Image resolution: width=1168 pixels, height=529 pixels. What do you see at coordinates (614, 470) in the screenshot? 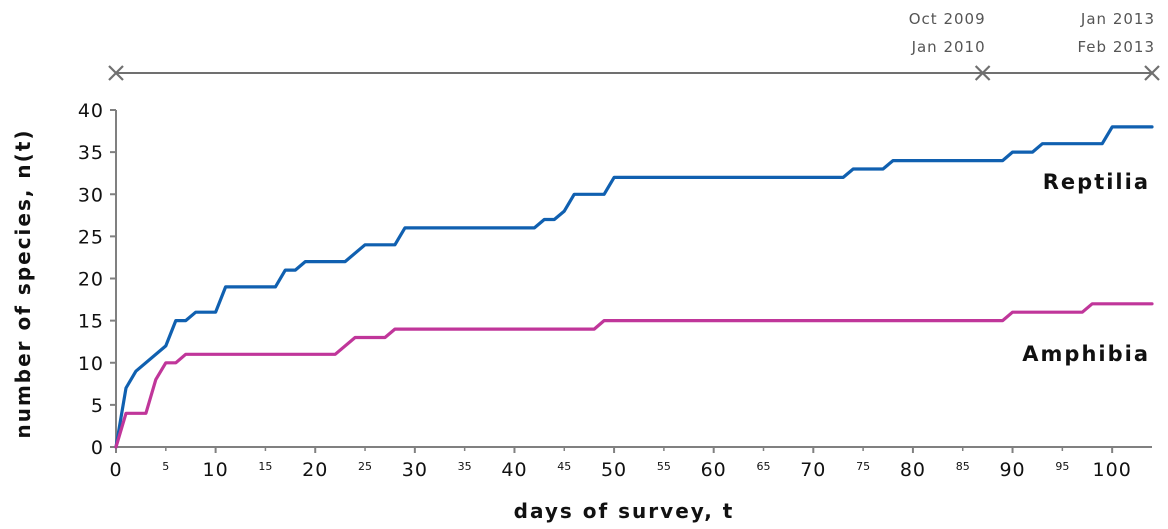
I see `x-tick-label-50: 50` at bounding box center [614, 470].